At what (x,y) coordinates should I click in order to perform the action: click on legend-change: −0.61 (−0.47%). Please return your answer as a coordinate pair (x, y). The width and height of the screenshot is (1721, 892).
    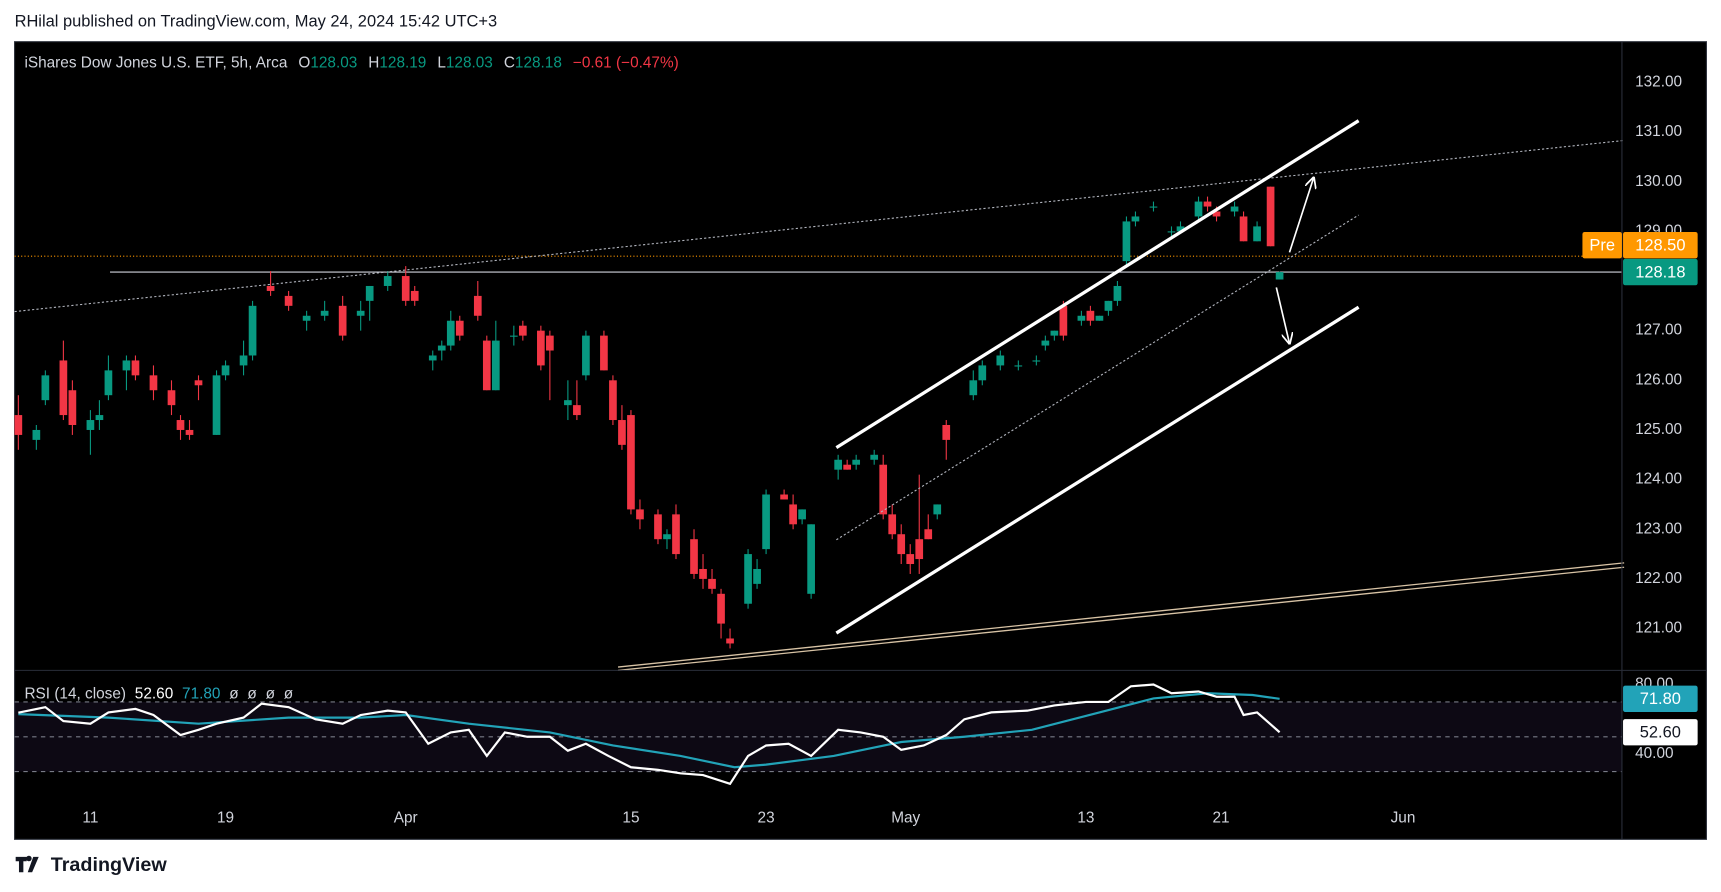
    Looking at the image, I should click on (626, 63).